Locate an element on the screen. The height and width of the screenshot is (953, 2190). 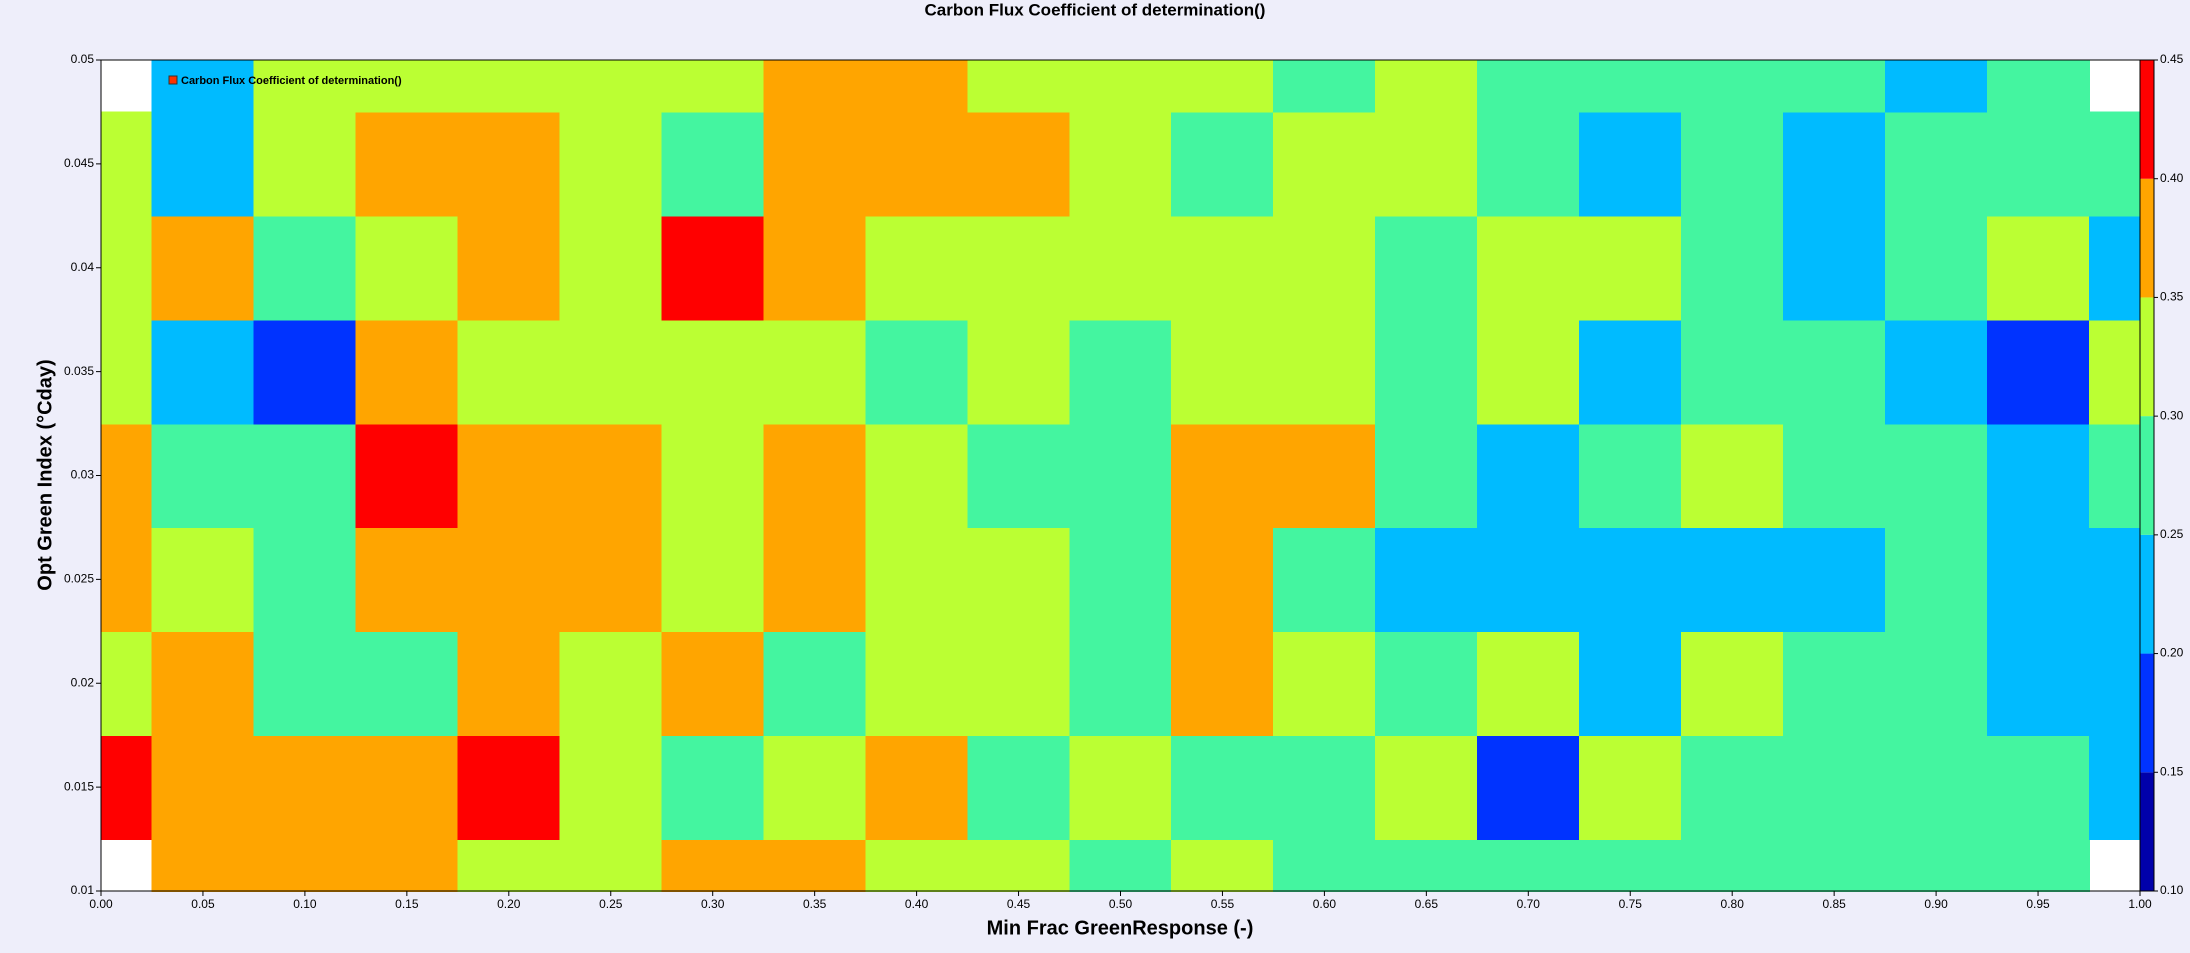
colorbar-label: 0.45 is located at coordinates (2172, 59).